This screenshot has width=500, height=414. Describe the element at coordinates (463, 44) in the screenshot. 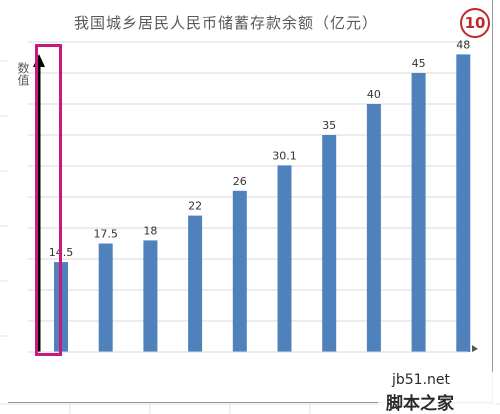

I see `data-label: 48` at that location.